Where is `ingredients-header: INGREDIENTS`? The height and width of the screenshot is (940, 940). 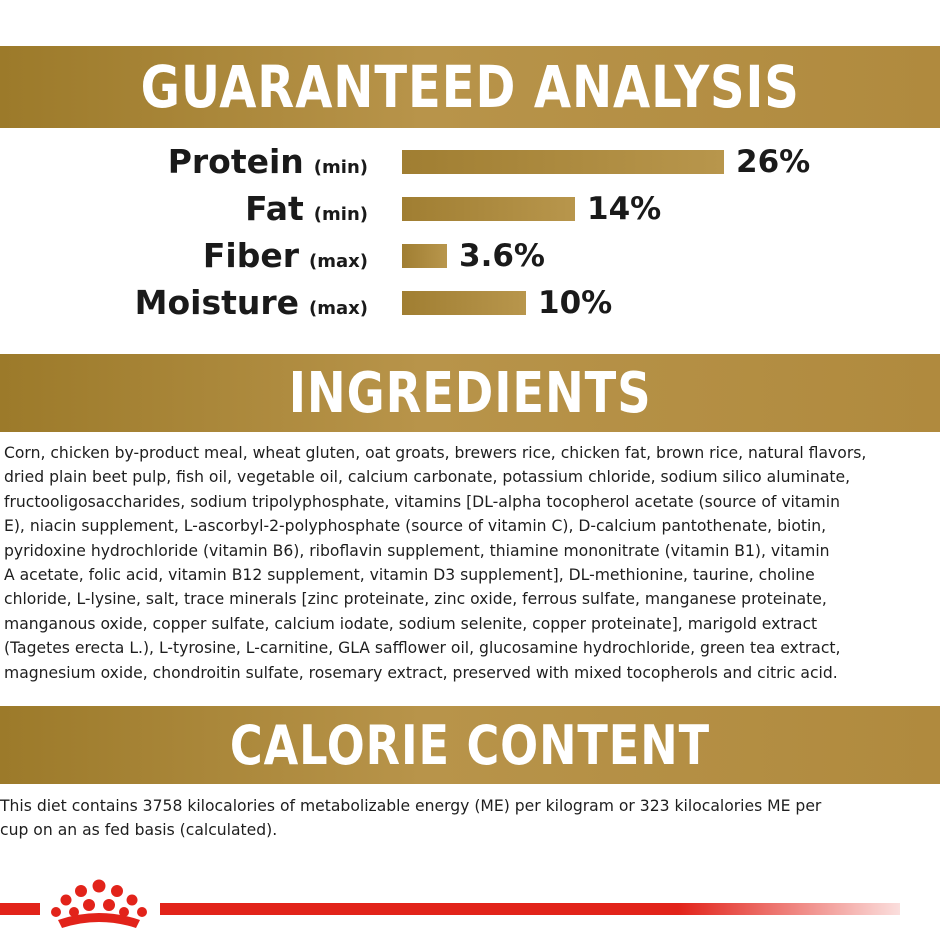 ingredients-header: INGREDIENTS is located at coordinates (470, 393).